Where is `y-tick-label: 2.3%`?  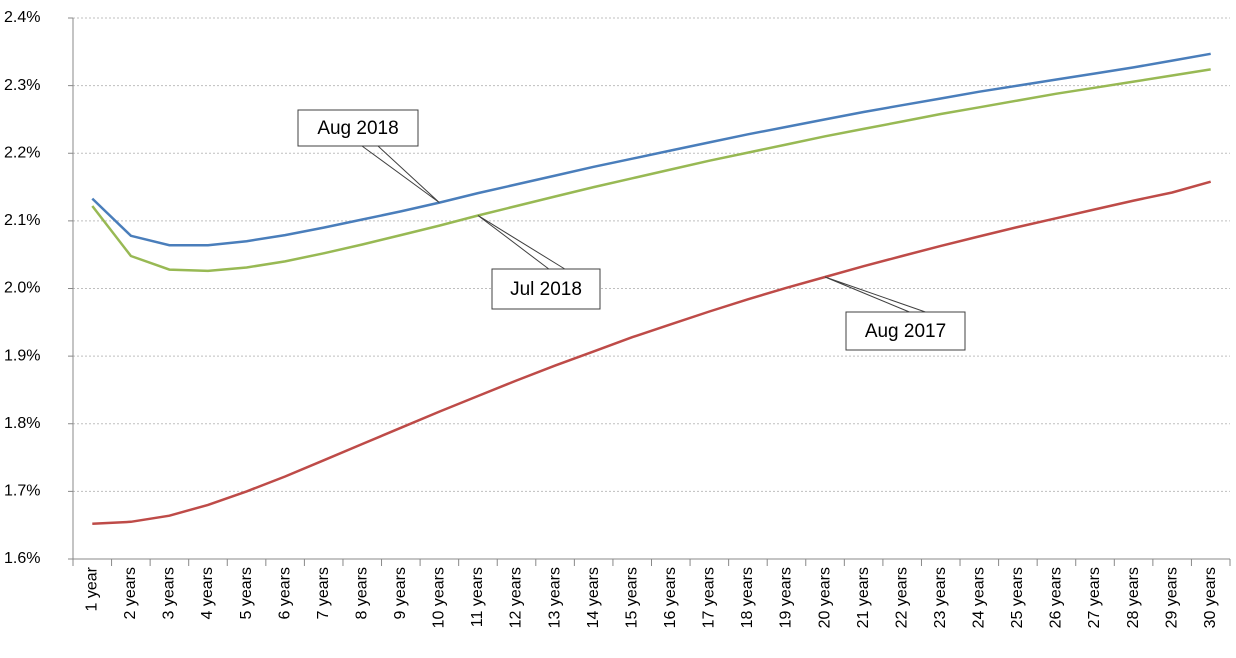
y-tick-label: 2.3% is located at coordinates (22, 85).